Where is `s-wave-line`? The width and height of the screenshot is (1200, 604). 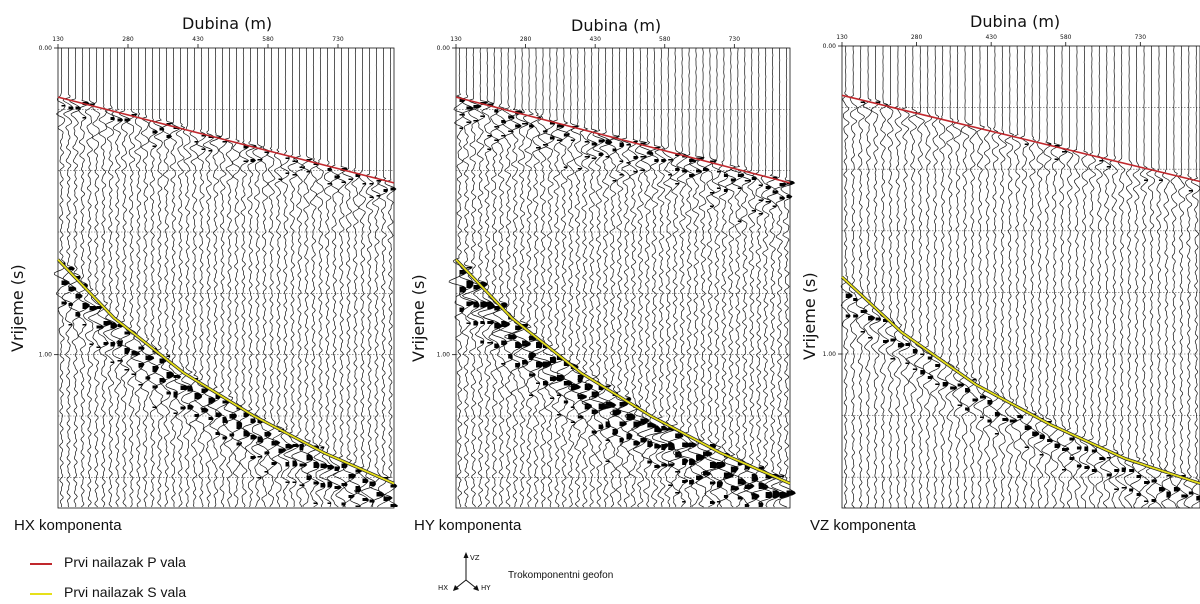
s-wave-line is located at coordinates (226, 371).